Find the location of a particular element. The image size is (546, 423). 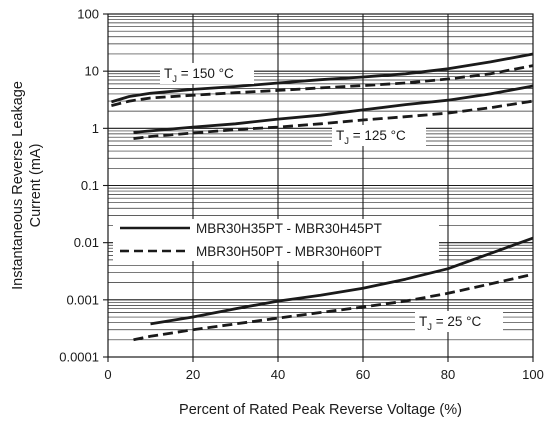

series-line-solid-25c is located at coordinates (342, 281).